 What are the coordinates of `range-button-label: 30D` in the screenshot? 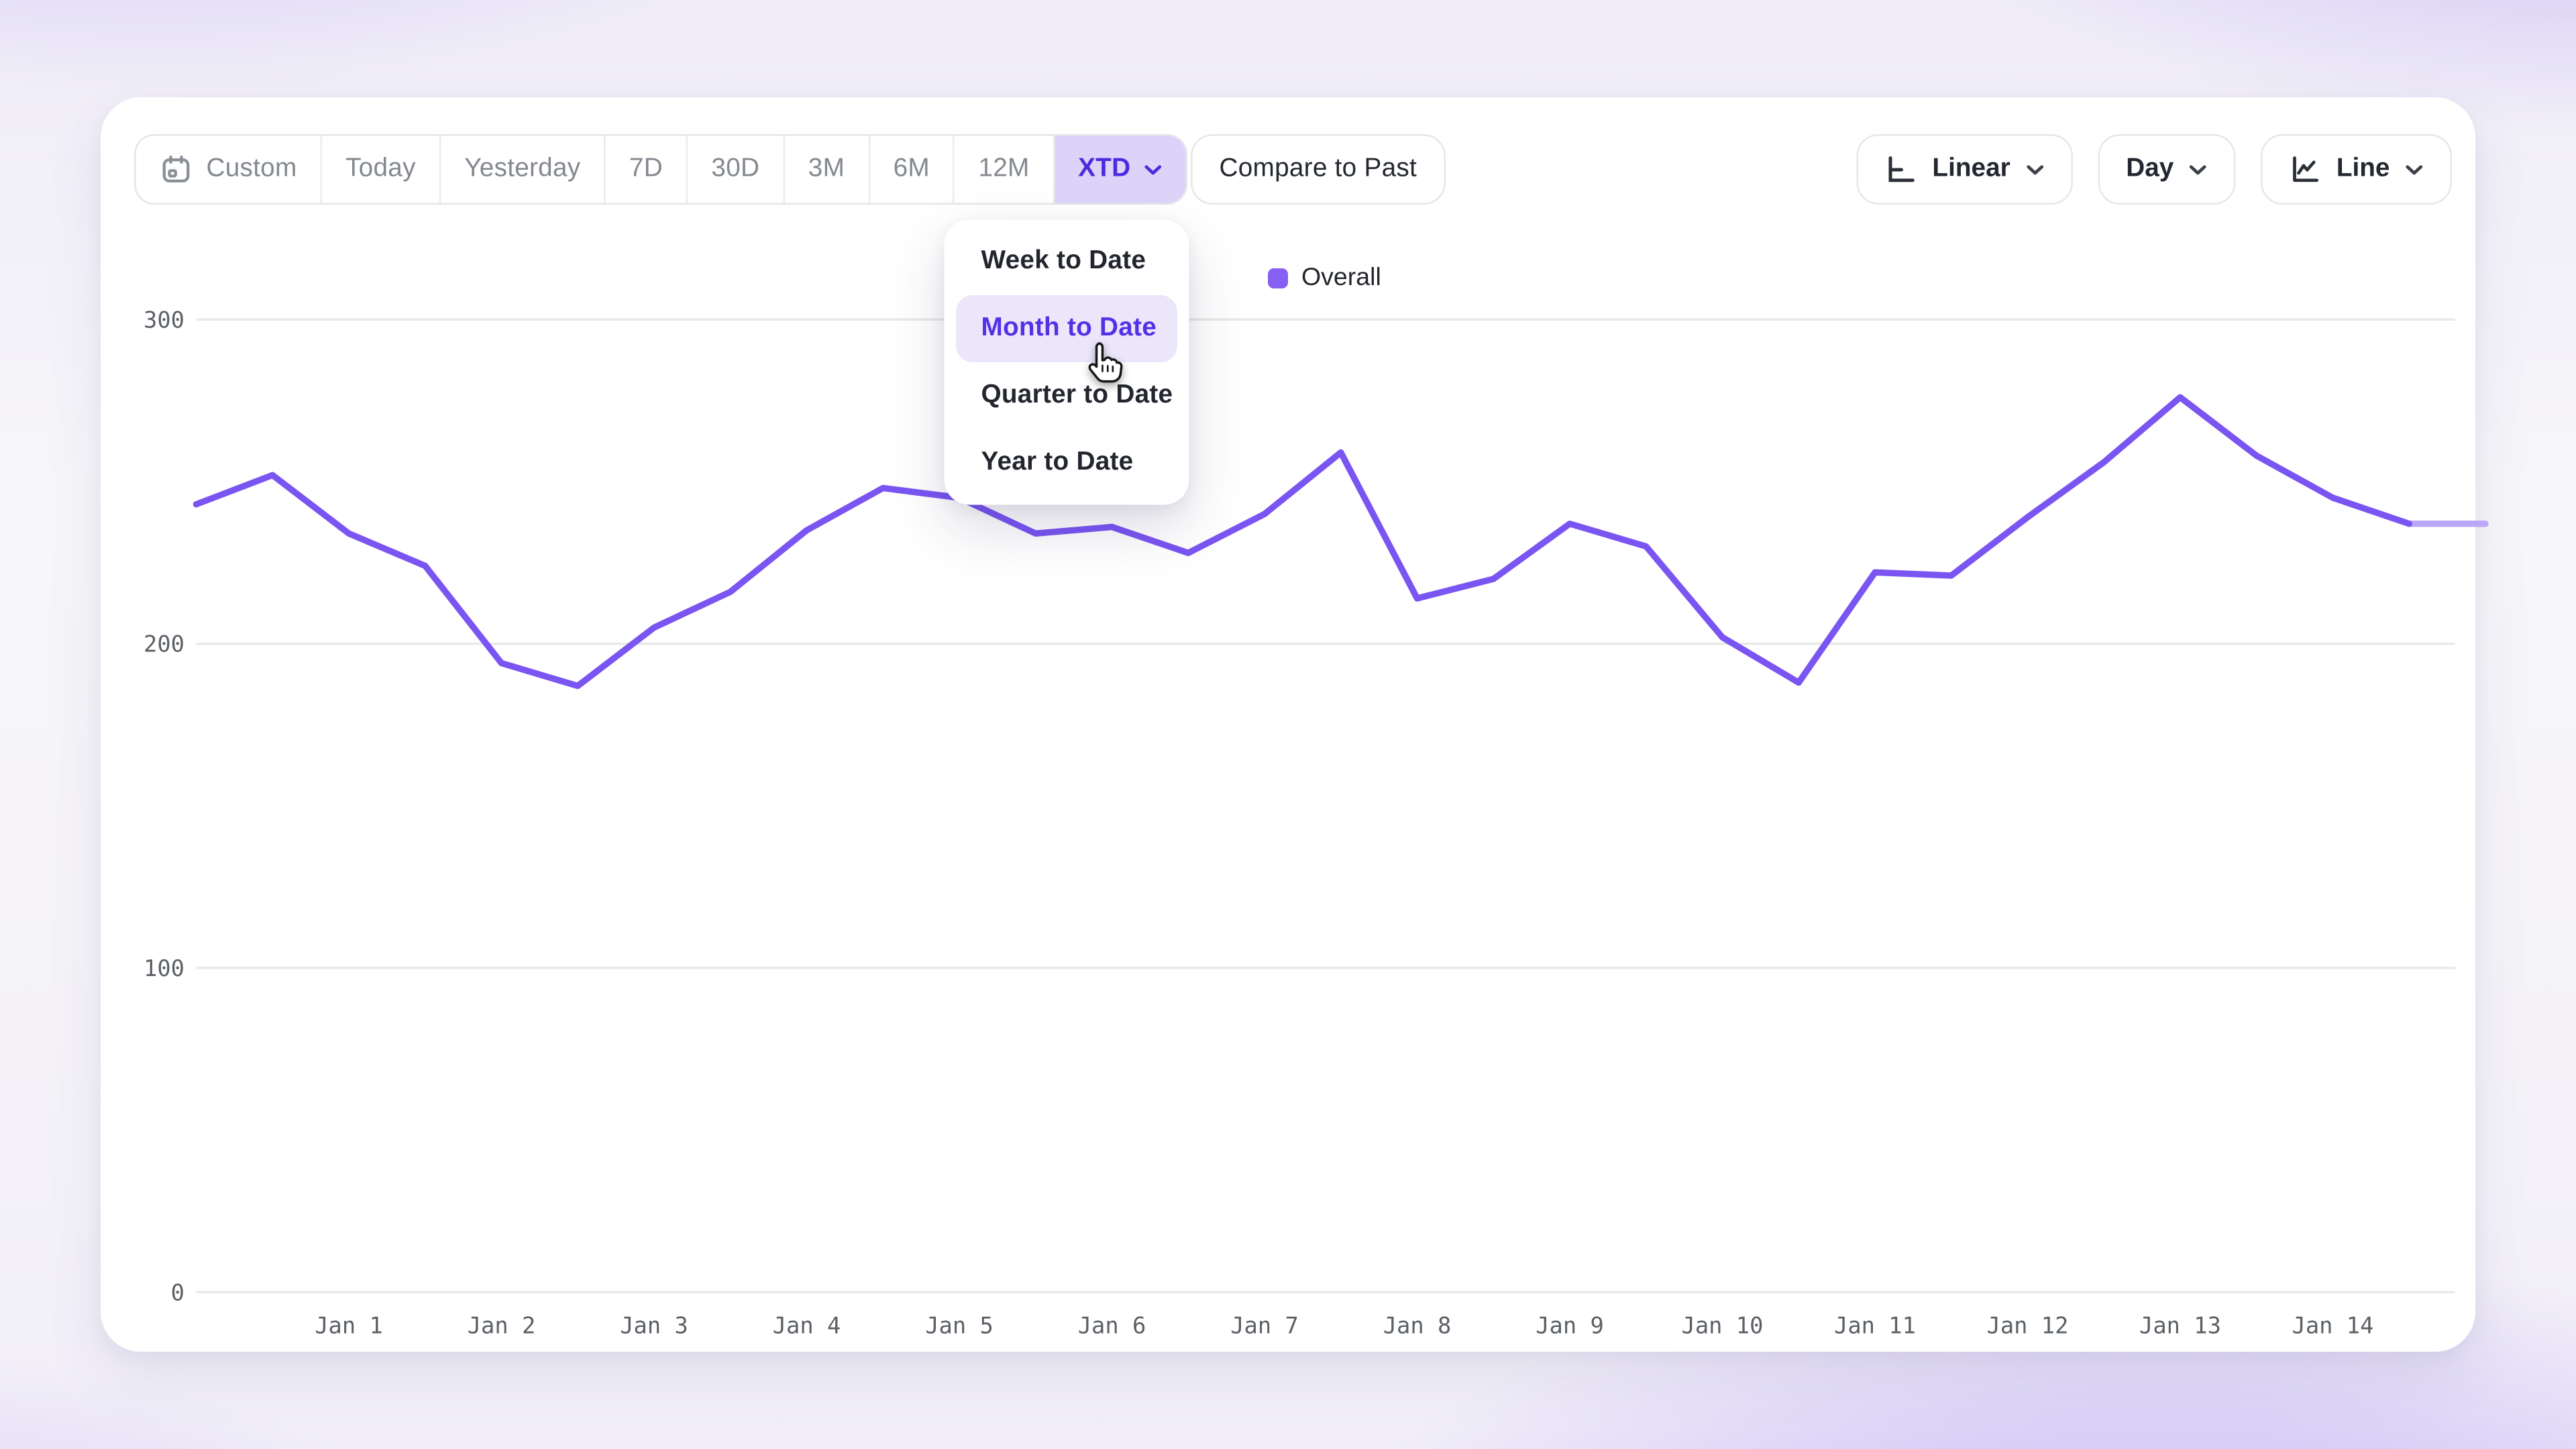 It's located at (735, 168).